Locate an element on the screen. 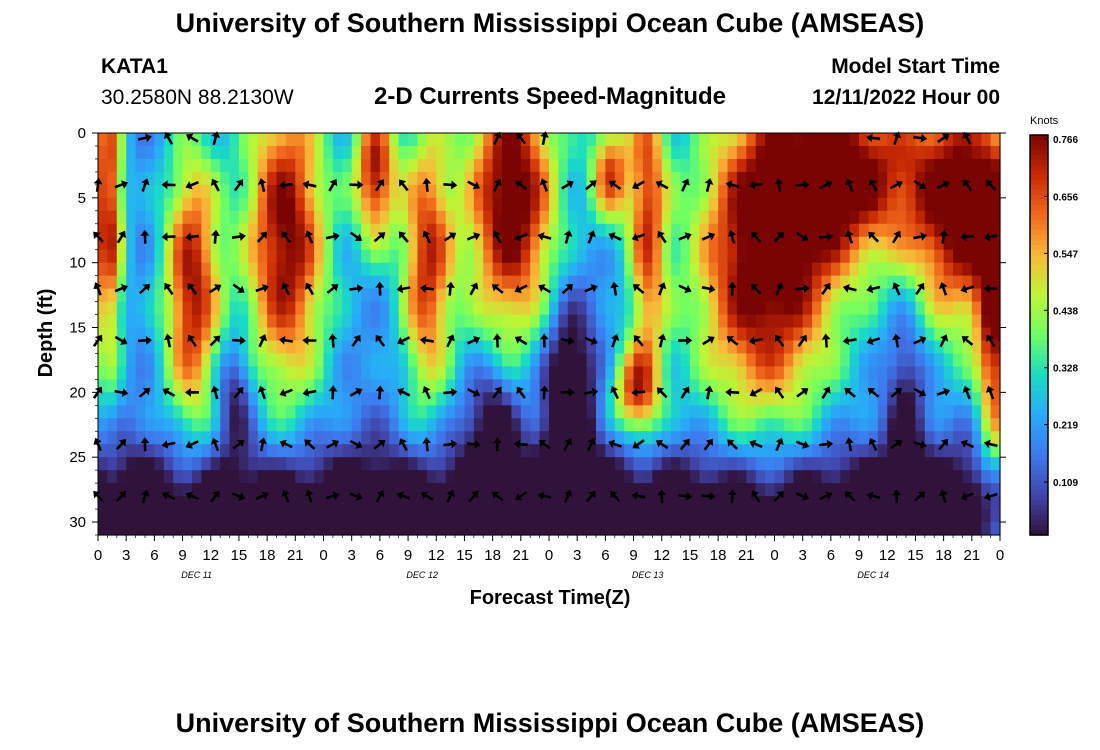  colorbar-segment is located at coordinates (1039, 358).